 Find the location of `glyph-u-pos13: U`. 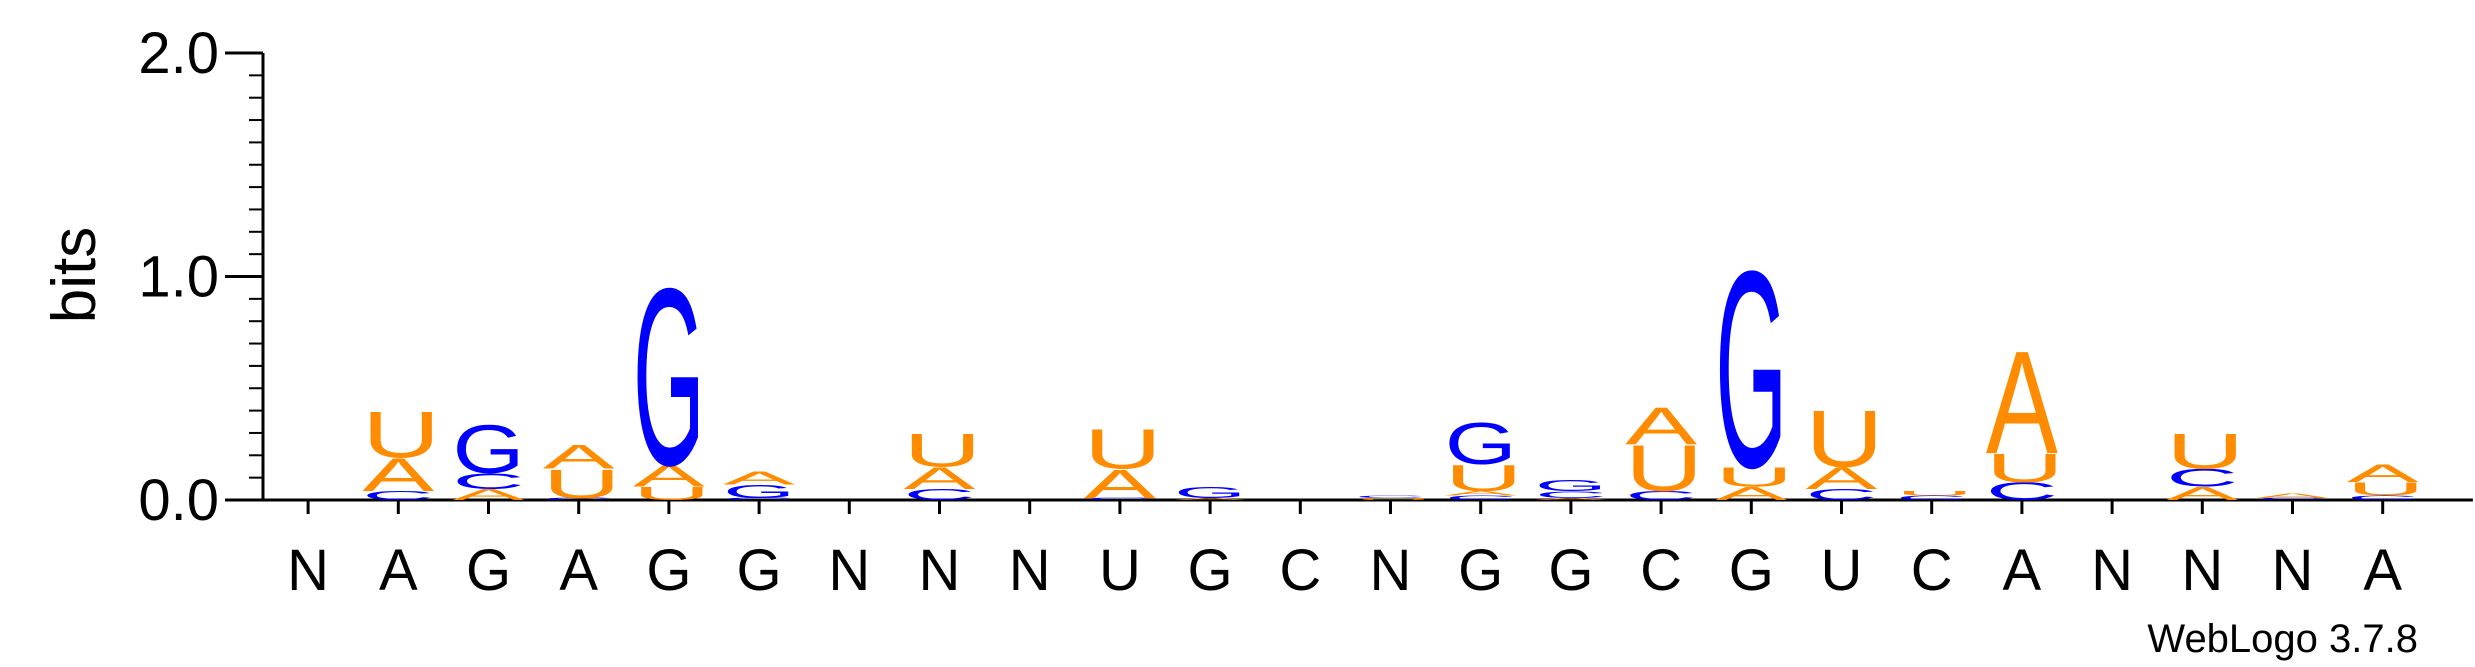

glyph-u-pos13: U is located at coordinates (1394, 498).